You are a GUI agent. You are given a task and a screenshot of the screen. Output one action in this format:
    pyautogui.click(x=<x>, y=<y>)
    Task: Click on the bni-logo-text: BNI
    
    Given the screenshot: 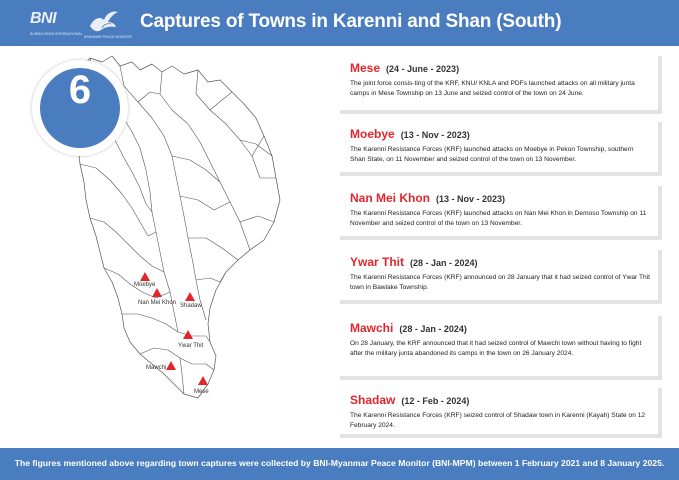 What is the action you would take?
    pyautogui.click(x=43, y=18)
    